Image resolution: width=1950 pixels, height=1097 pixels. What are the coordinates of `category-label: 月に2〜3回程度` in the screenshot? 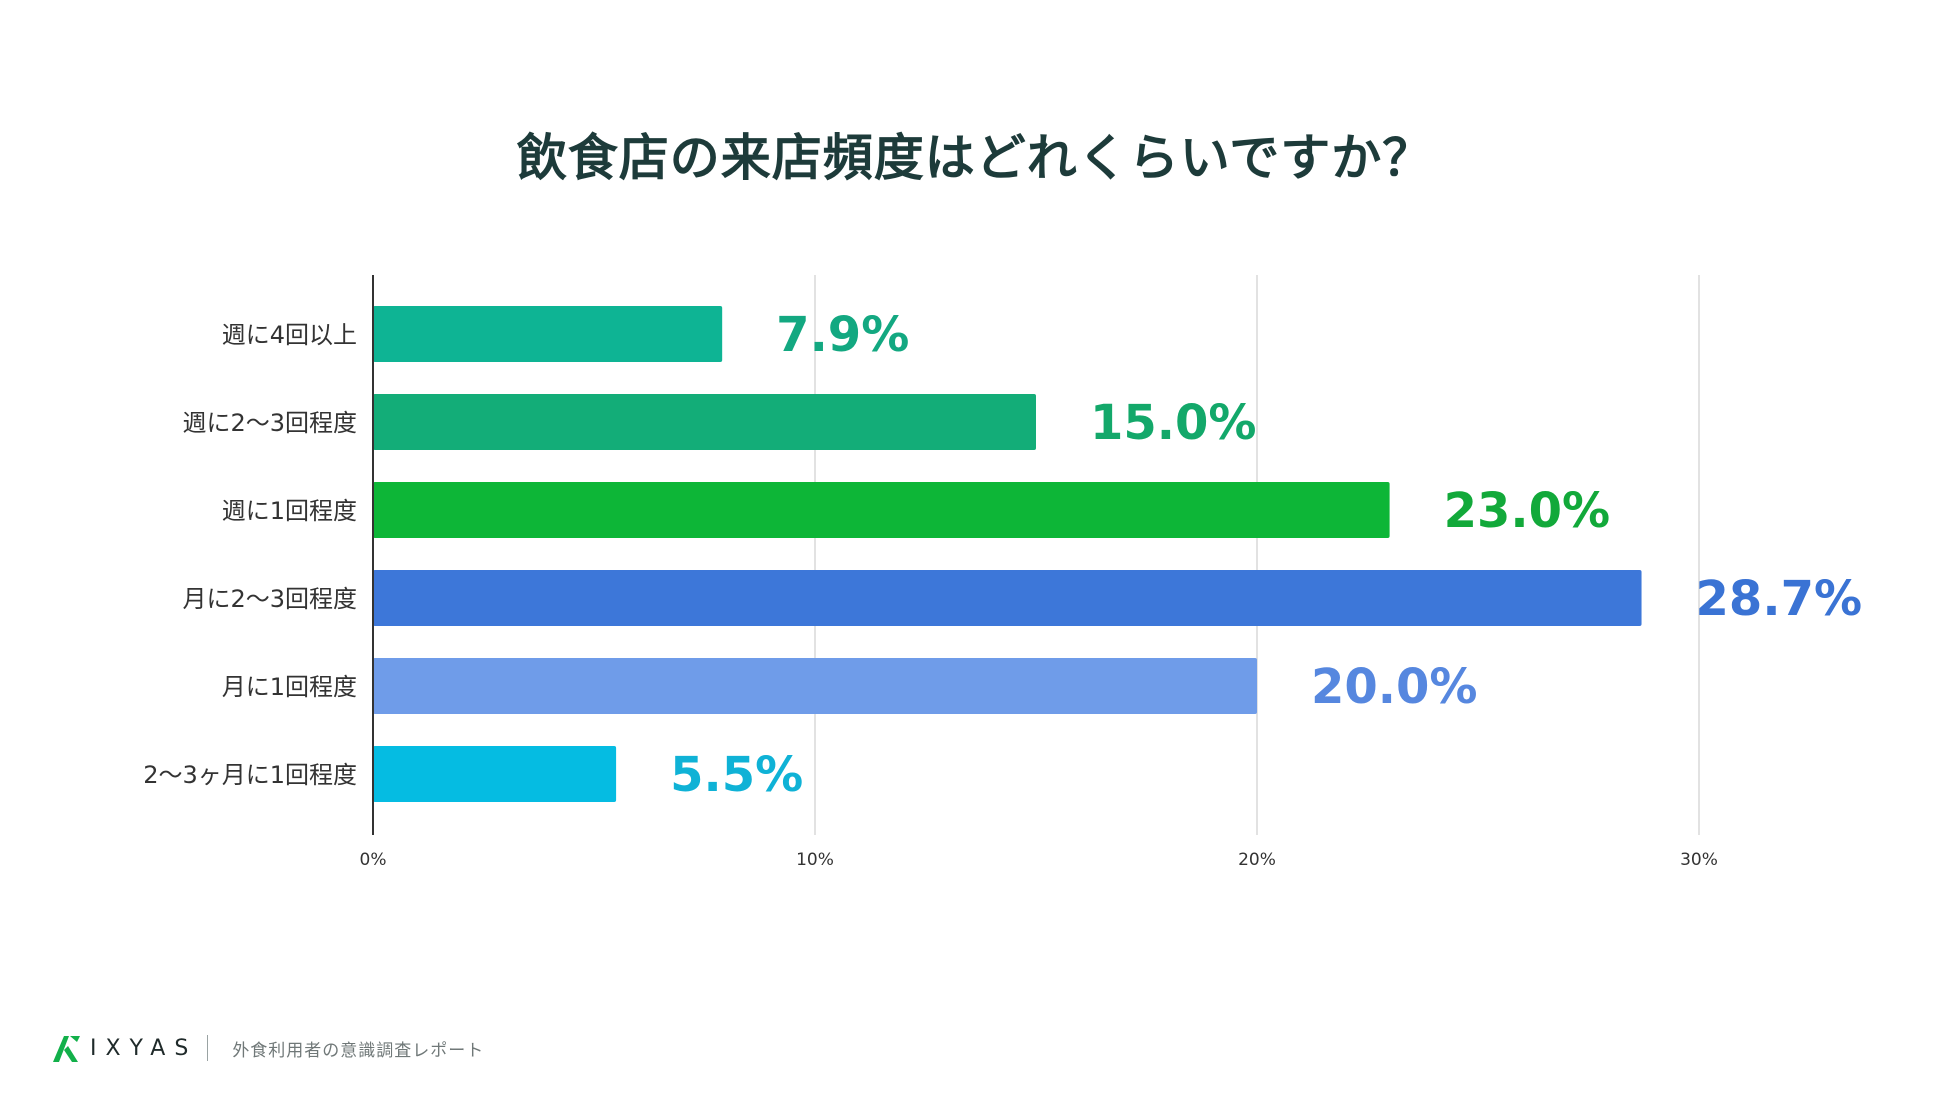 It's located at (269, 599).